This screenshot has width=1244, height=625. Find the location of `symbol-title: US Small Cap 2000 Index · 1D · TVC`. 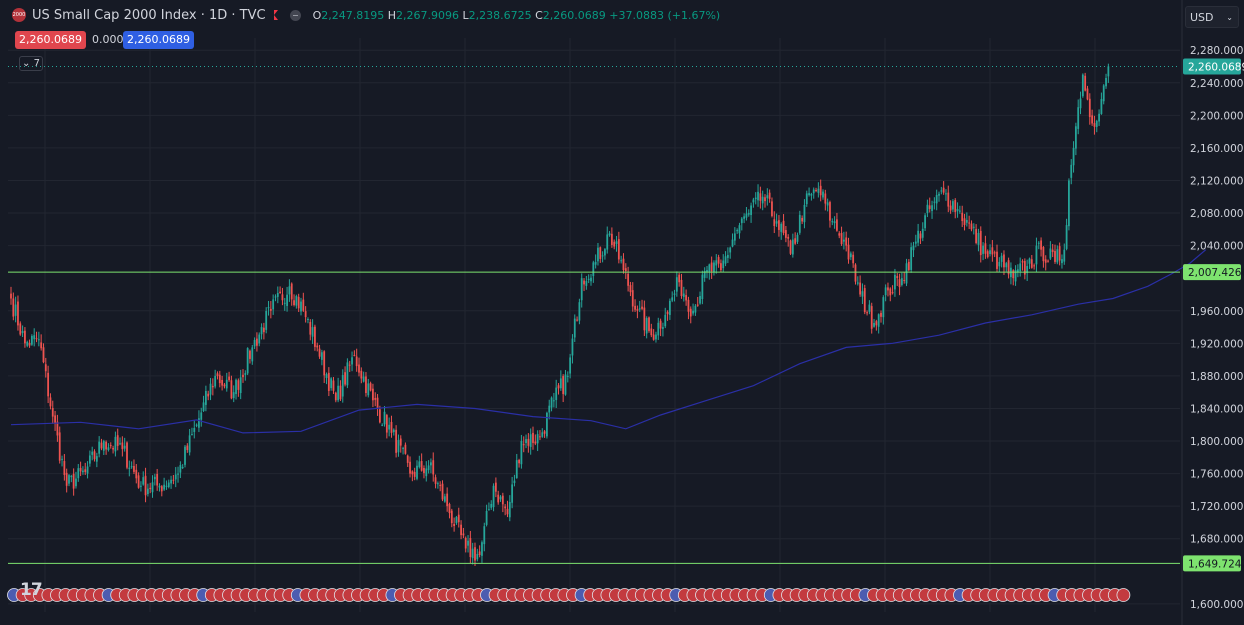

symbol-title: US Small Cap 2000 Index · 1D · TVC is located at coordinates (149, 15).